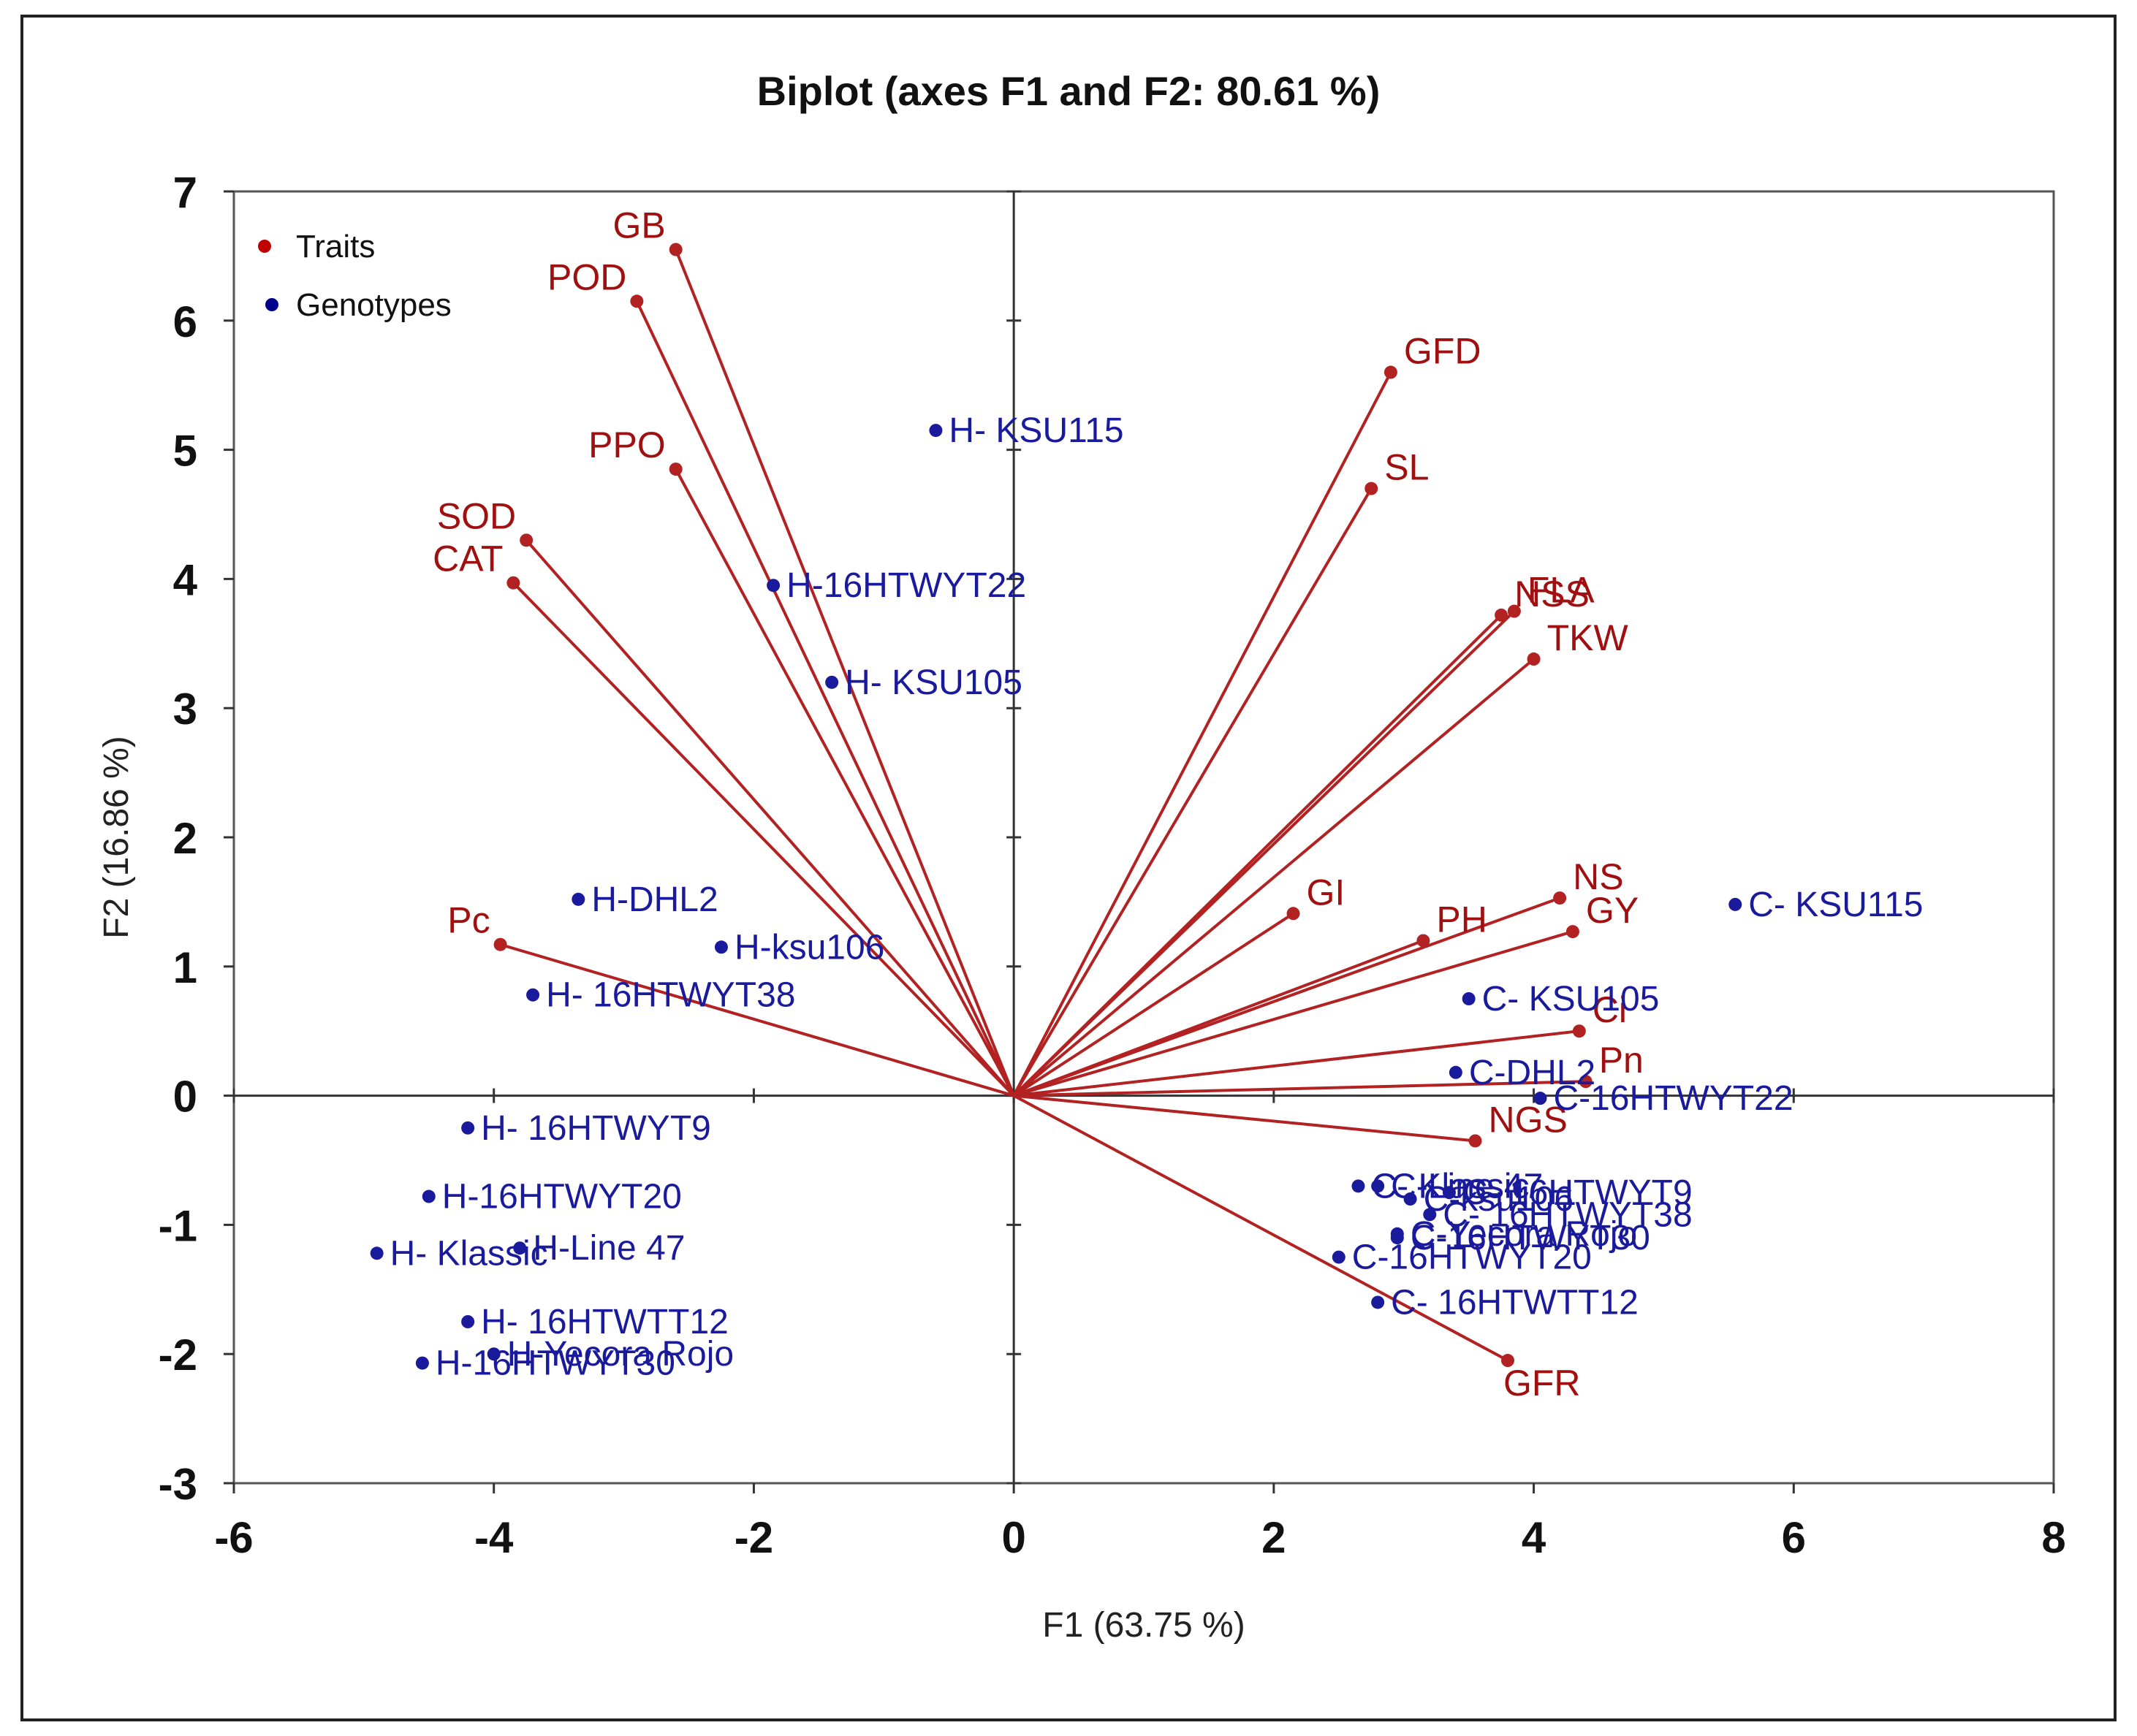  I want to click on genotype-label: H- 16HTWTT12, so click(605, 1322).